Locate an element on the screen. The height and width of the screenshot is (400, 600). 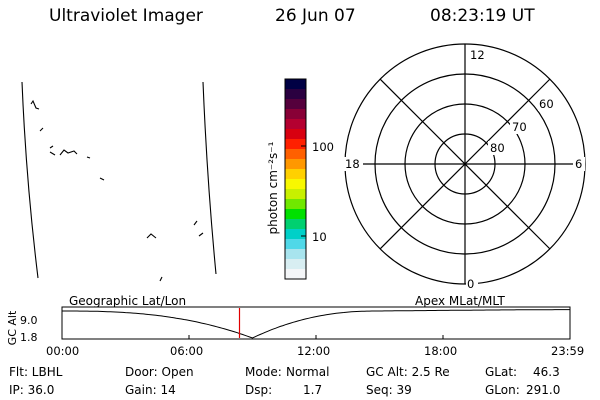
info-seq: Seq: 39 is located at coordinates (389, 390).